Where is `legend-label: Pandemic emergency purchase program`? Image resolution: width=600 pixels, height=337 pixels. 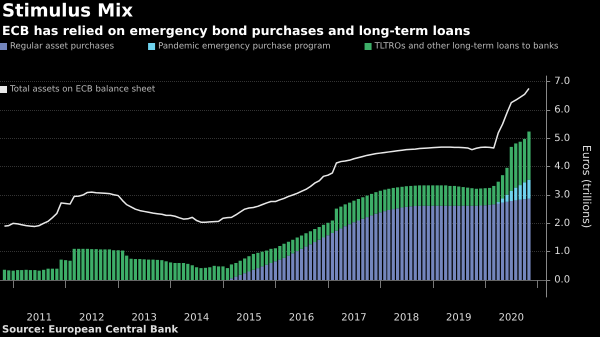 legend-label: Pandemic emergency purchase program is located at coordinates (244, 47).